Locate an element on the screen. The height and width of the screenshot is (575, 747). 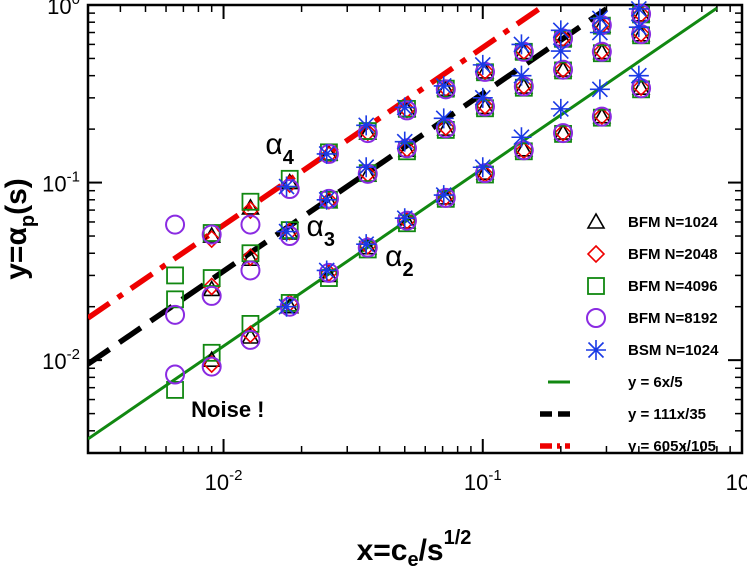
annotation-alpha: α3 is located at coordinates (321, 230).